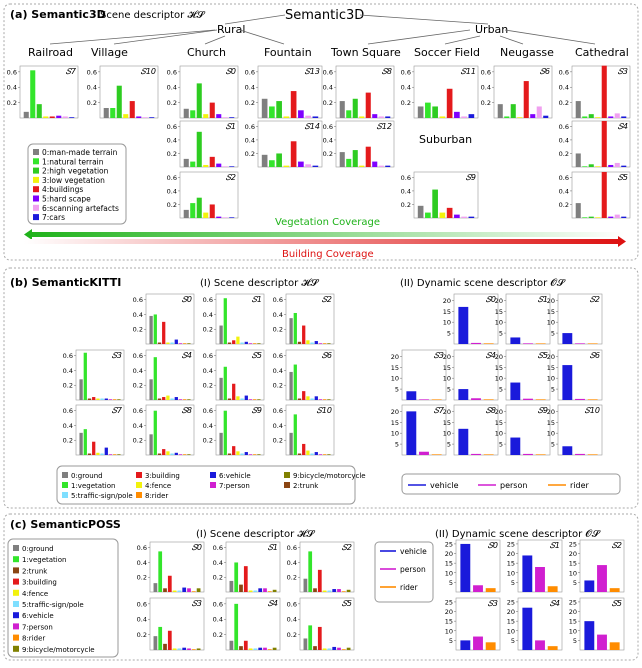  I want to click on scene-soccer-field: Soccer Field, so click(447, 52).